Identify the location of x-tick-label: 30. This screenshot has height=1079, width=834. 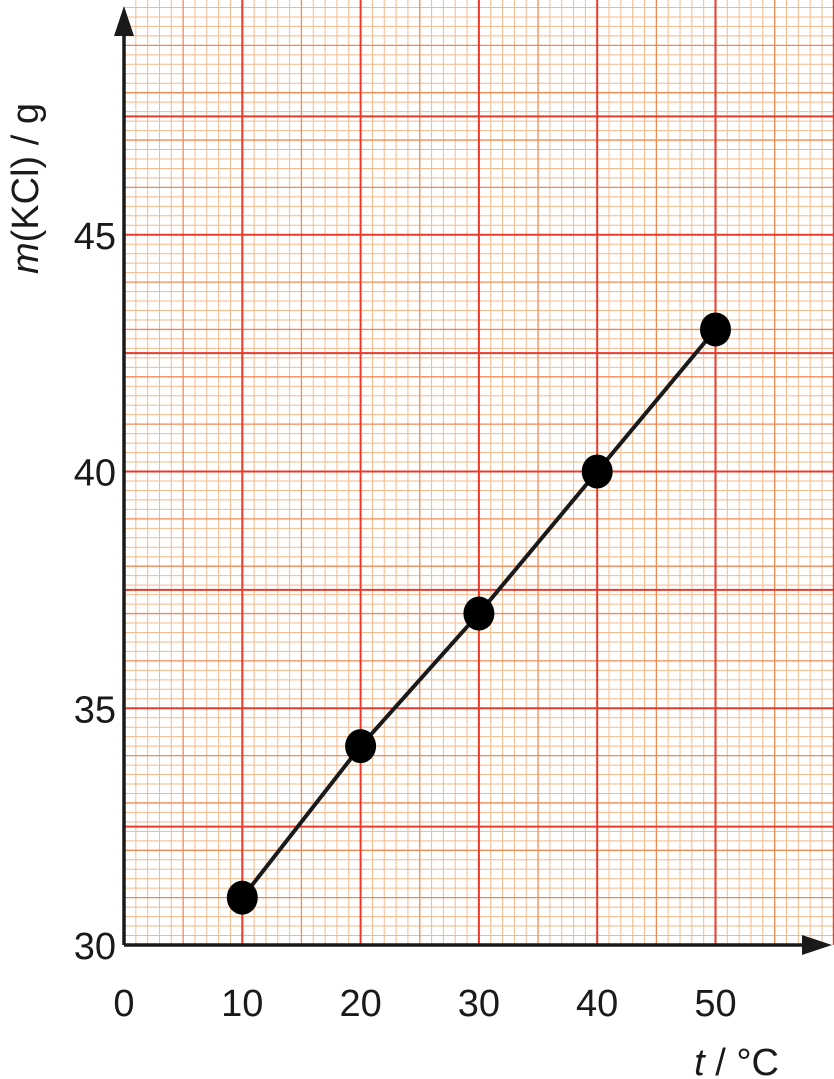
(479, 1004).